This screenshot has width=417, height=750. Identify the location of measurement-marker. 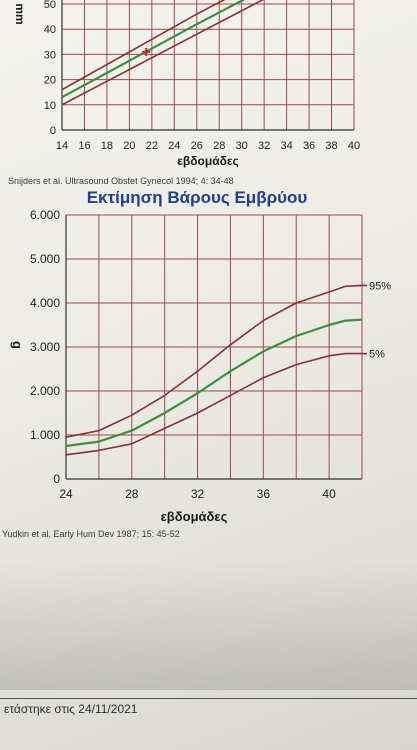
(146, 51).